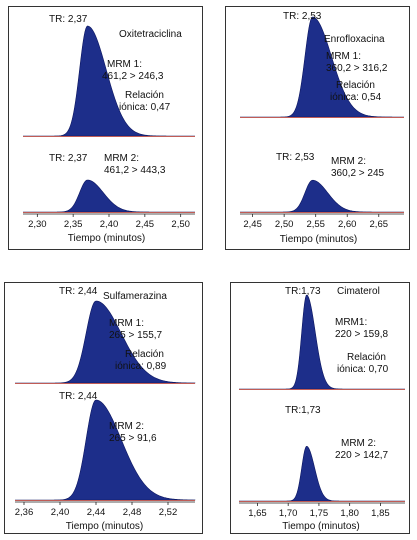 The image size is (417, 540). What do you see at coordinates (295, 158) in the screenshot?
I see `tr-label-mrm2: TR: 2,53` at bounding box center [295, 158].